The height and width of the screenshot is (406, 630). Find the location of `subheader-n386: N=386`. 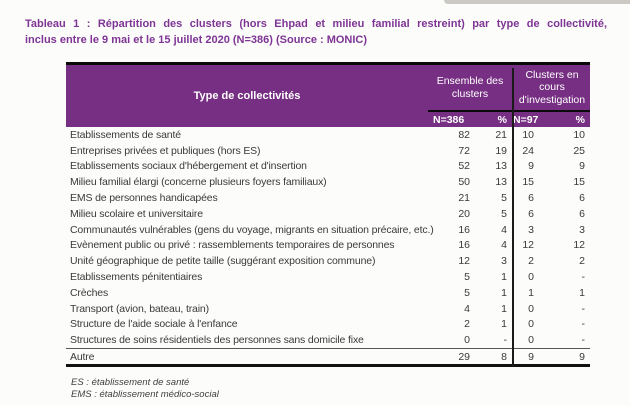

subheader-n386: N=386 is located at coordinates (449, 119).